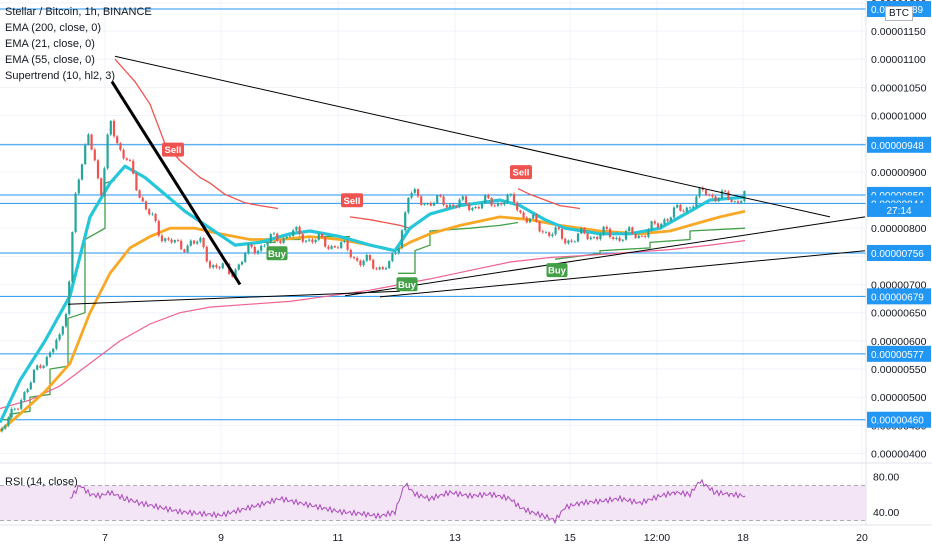 The width and height of the screenshot is (932, 550). I want to click on y-tick-label: 0.00001050, so click(899, 88).